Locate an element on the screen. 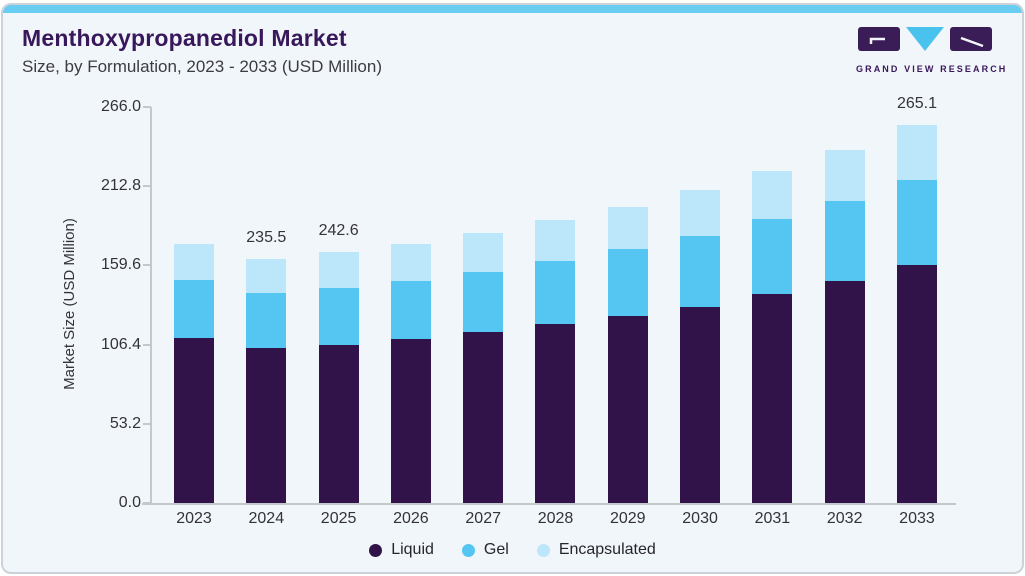 The height and width of the screenshot is (576, 1025). y-tick-label: 212.8 is located at coordinates (120, 186).